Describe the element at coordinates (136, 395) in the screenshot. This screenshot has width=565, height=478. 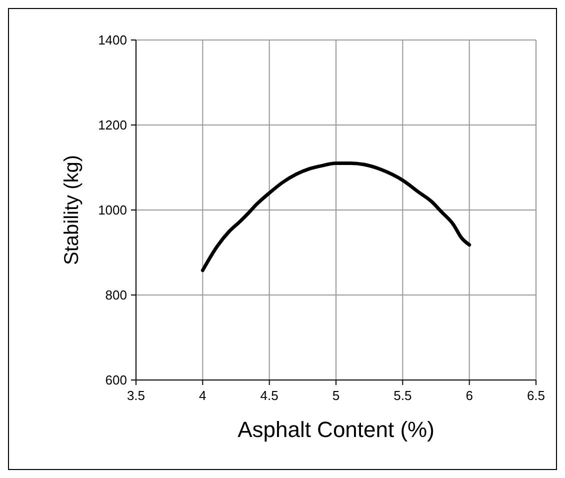
I see `x-tick-label: 3.5` at that location.